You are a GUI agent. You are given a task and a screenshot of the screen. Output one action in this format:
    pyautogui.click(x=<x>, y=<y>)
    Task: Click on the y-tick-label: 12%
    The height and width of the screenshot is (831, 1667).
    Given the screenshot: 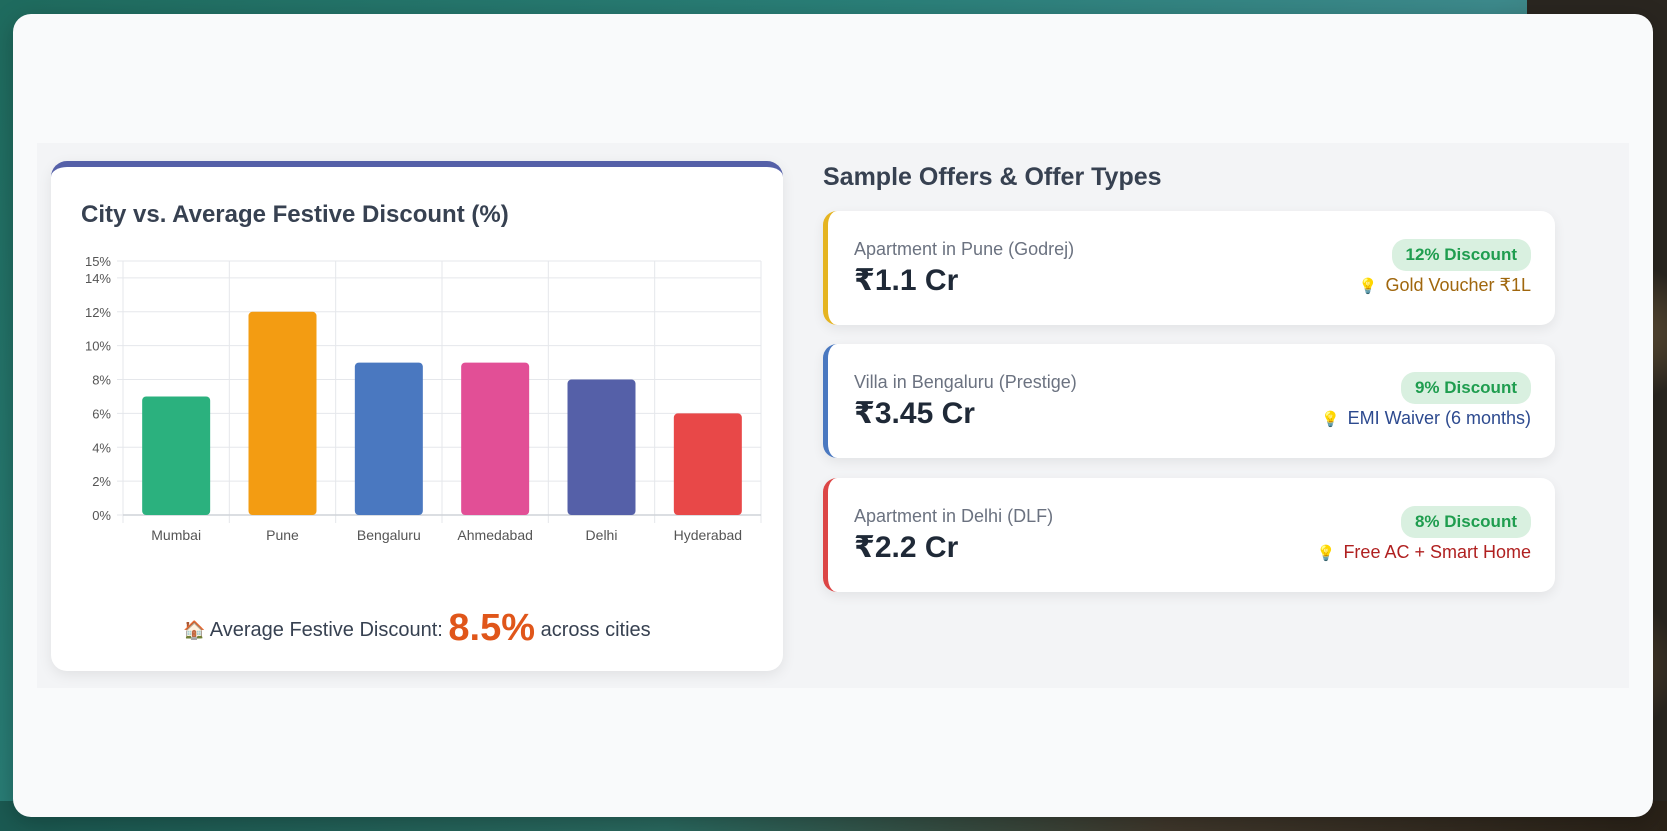 What is the action you would take?
    pyautogui.click(x=98, y=312)
    